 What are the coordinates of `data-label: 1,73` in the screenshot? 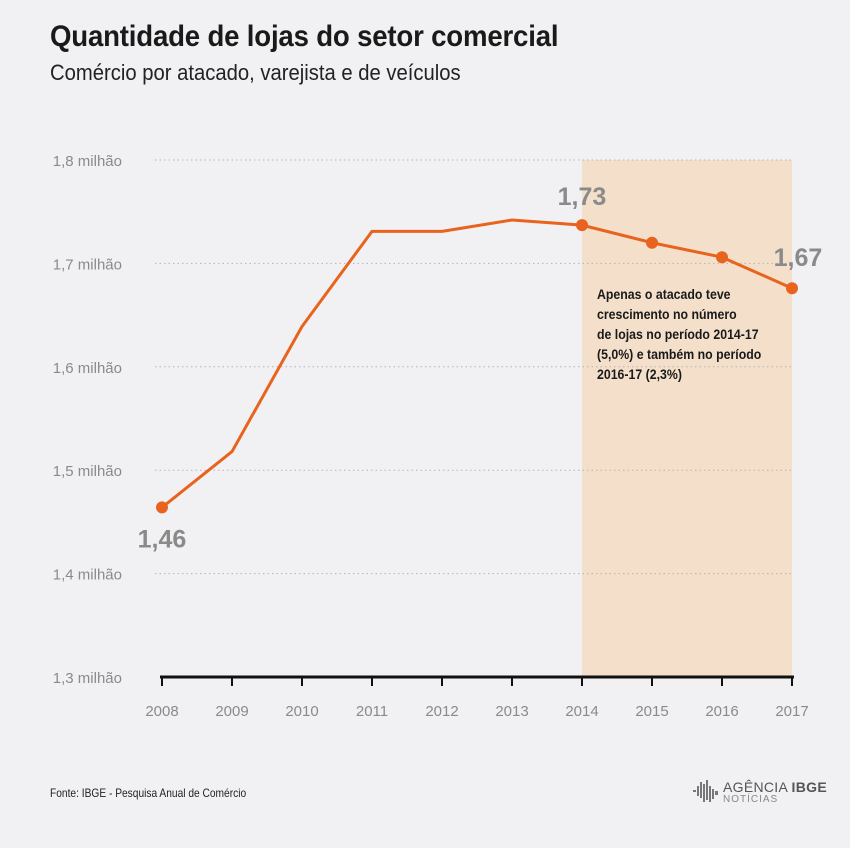 It's located at (582, 197).